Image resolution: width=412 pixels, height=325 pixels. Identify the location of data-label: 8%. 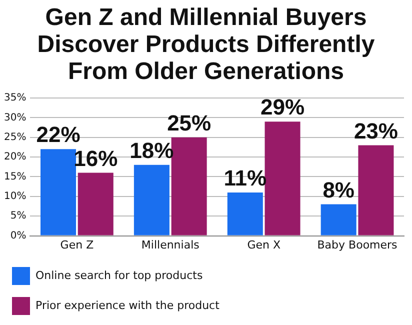
(338, 189).